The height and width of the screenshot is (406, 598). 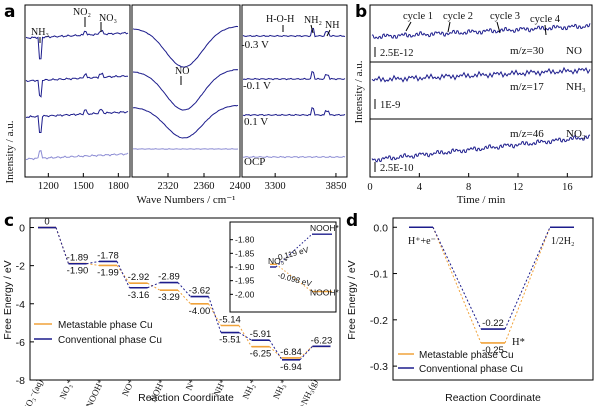 I want to click on value-label-below: -6.25, so click(x=261, y=354).